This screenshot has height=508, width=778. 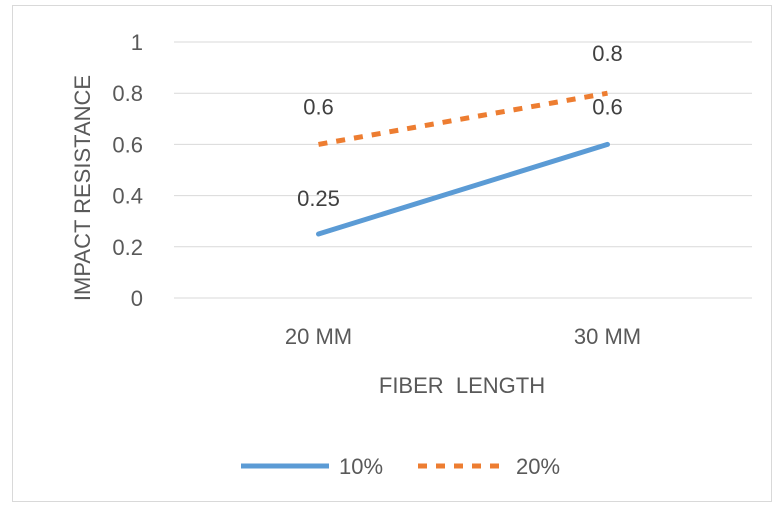 I want to click on y-tick-label: 0.8, so click(x=127, y=93).